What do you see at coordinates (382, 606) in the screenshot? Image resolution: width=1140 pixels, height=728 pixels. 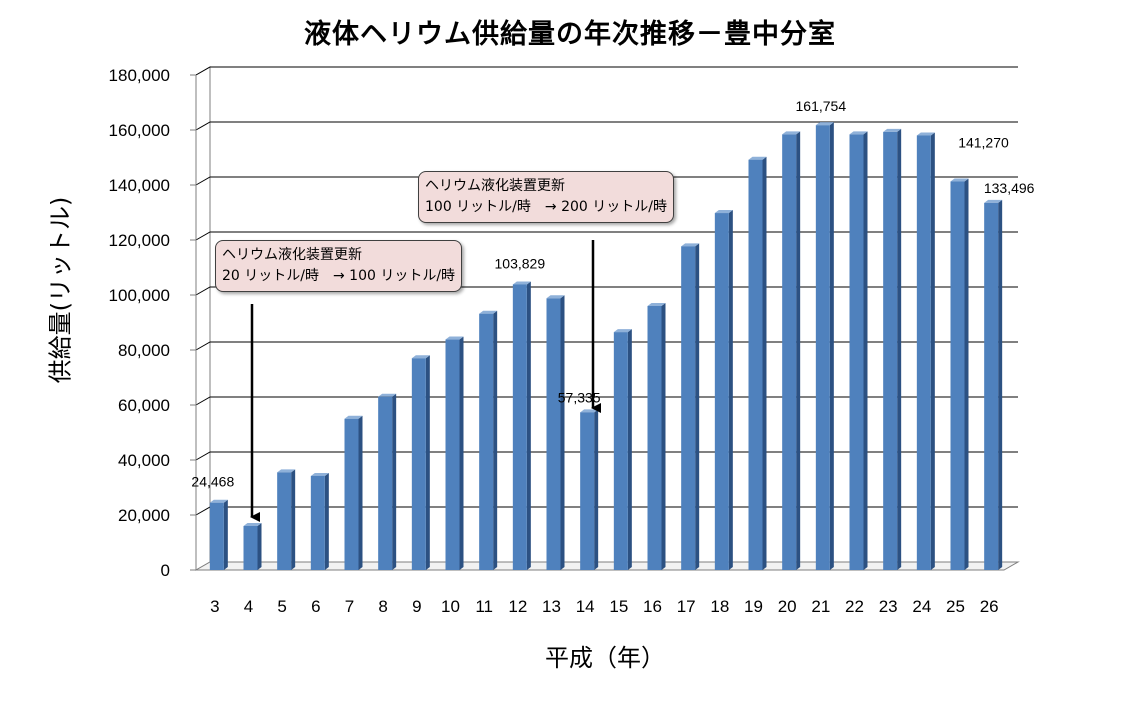 I see `x-tick-label: 8` at bounding box center [382, 606].